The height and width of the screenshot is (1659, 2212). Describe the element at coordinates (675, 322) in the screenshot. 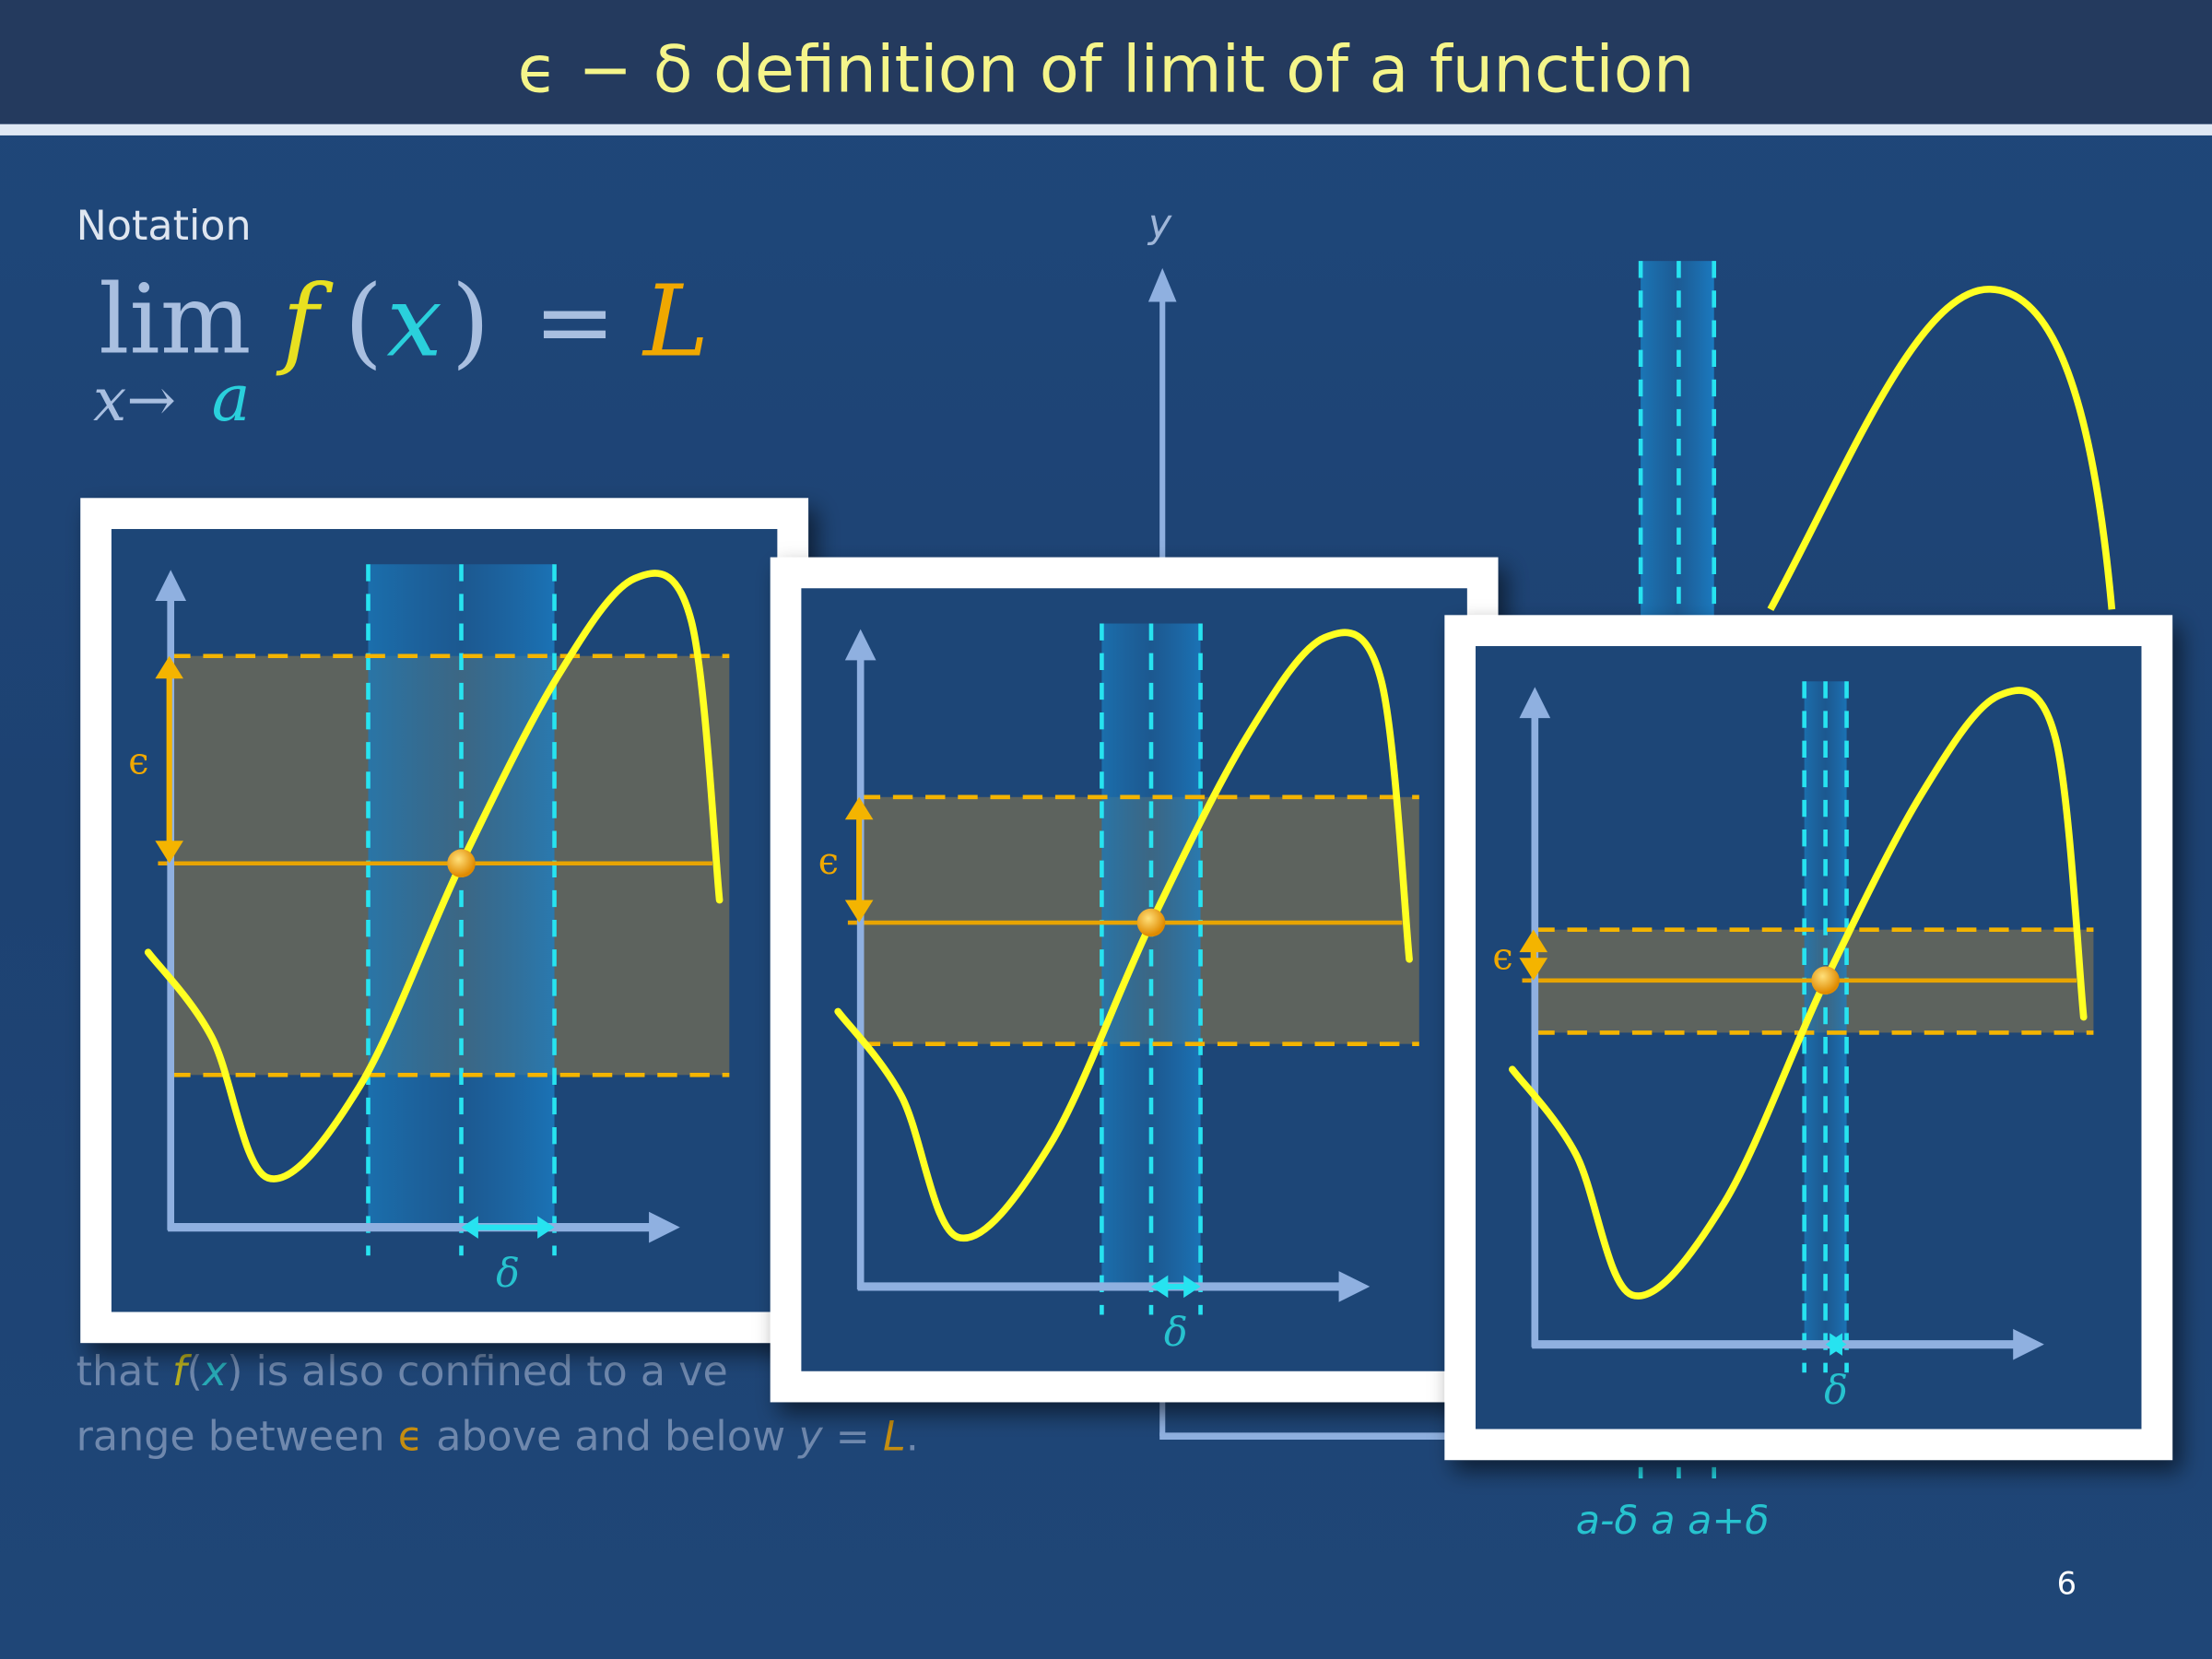

I see `formula-L: L` at that location.